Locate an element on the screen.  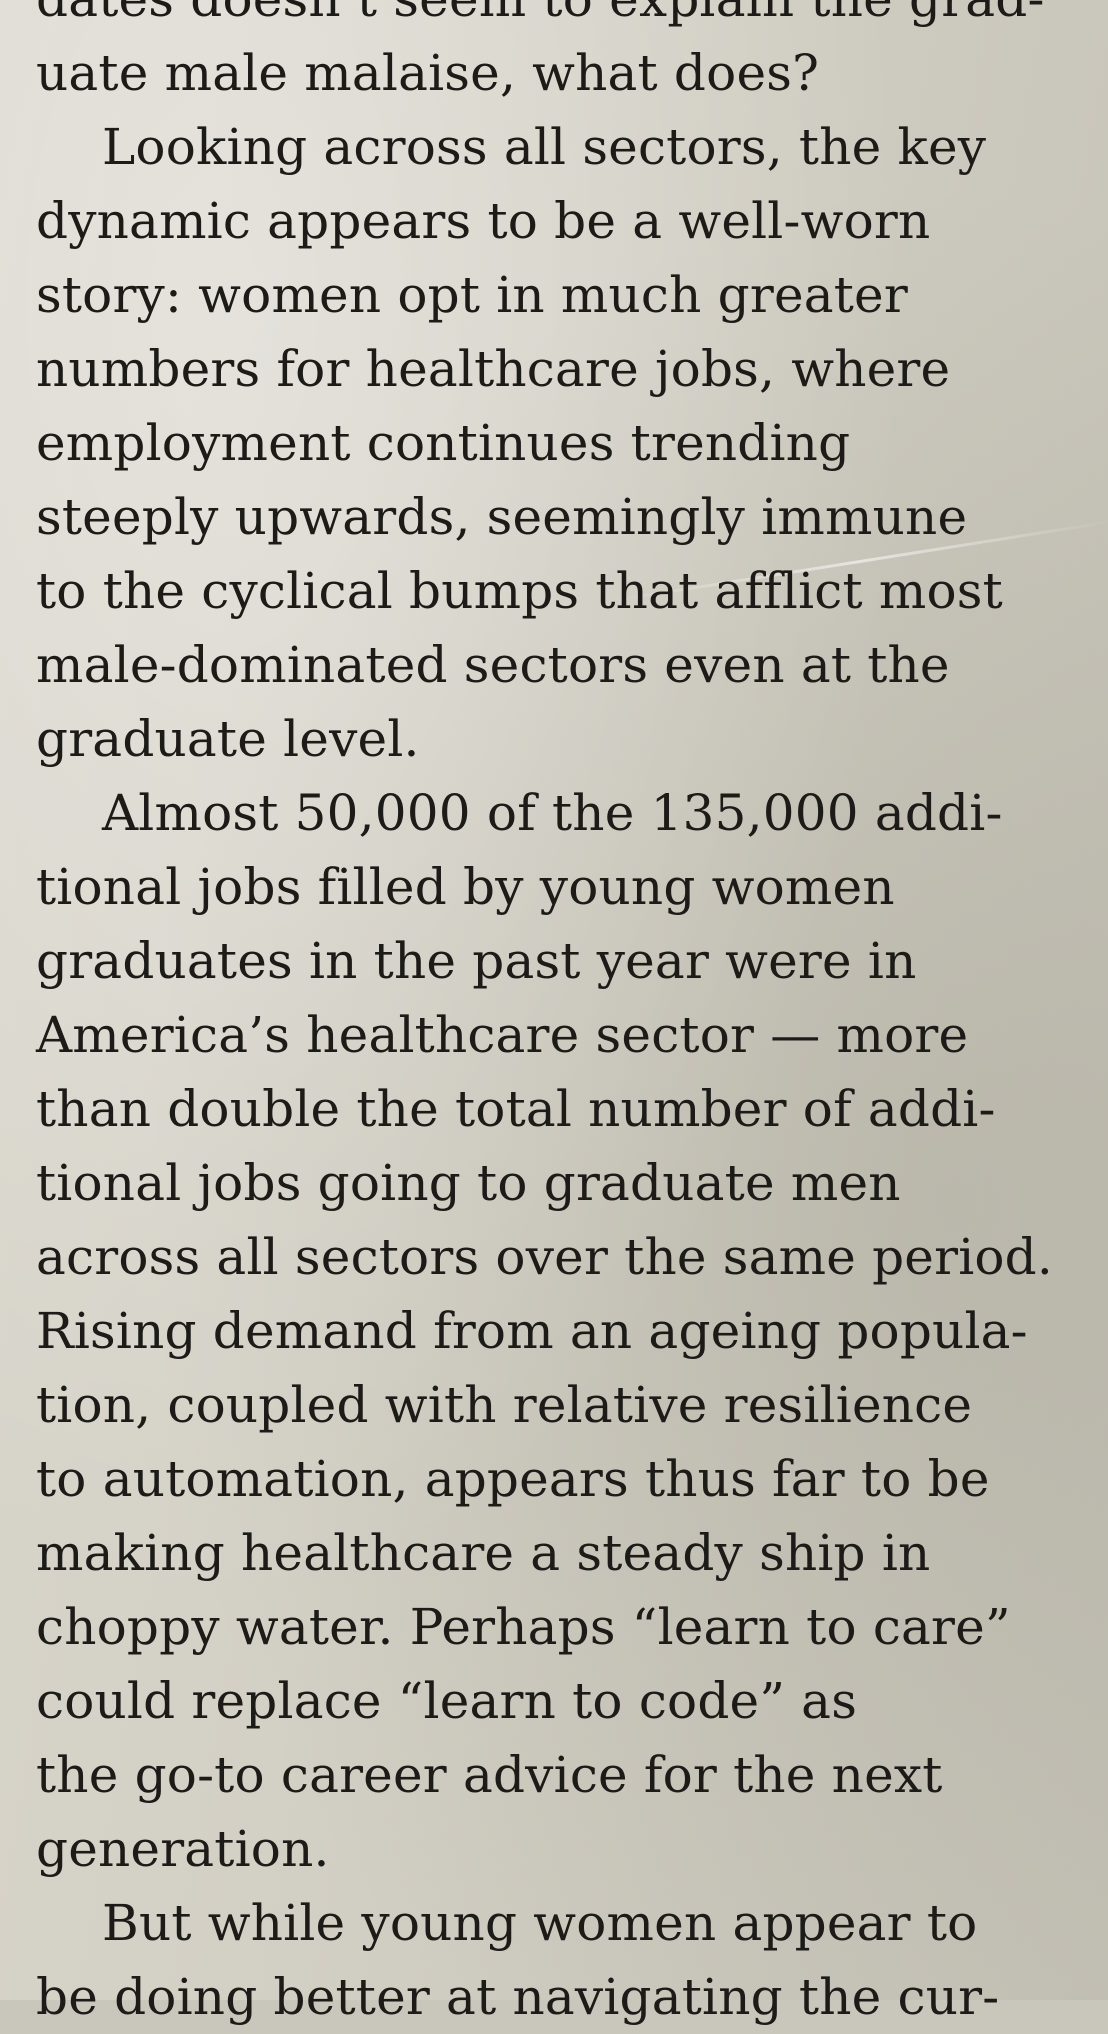
paragraph-start-line: Almost 50,000 of the 135,000 addi- is located at coordinates (552, 813).